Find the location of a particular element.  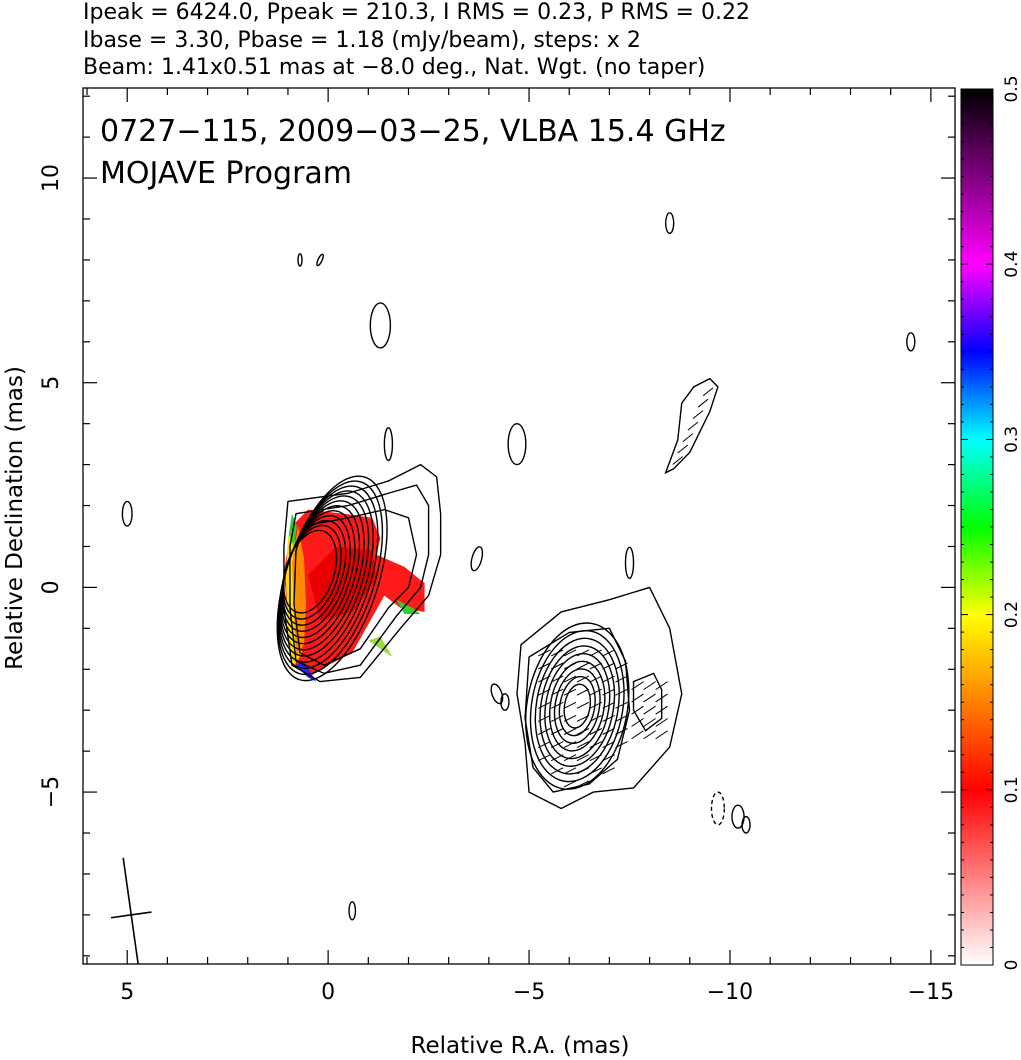

colorbar-ticks: 0 0.1 0.2 0.3 0.4 0.5 is located at coordinates (991, 522).